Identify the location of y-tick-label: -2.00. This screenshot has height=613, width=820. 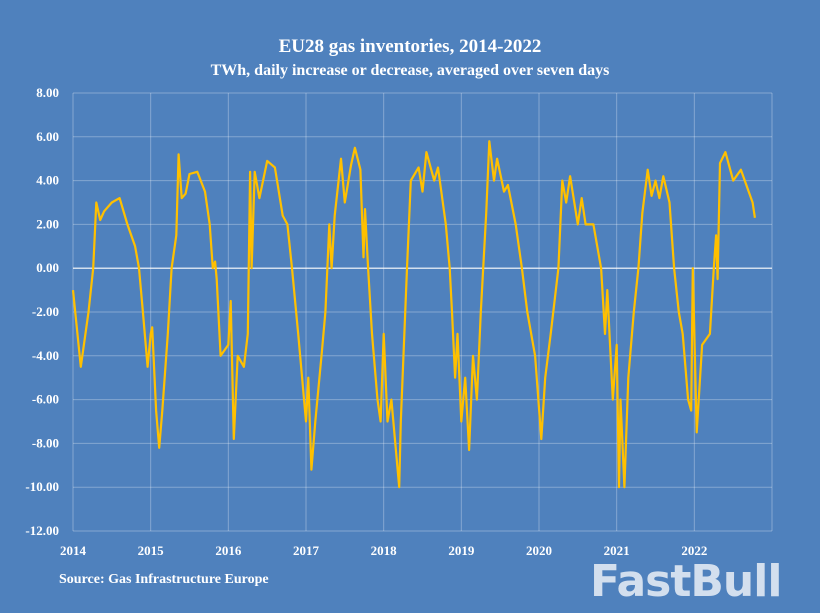
(45, 311).